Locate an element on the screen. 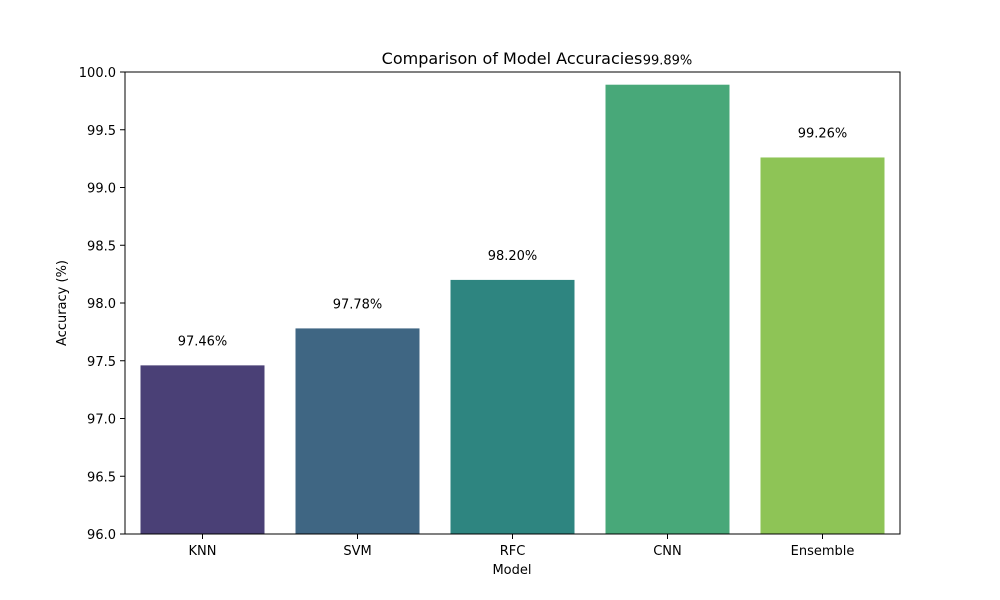 The image size is (1000, 600). y-tick-label: 100.0 is located at coordinates (97, 73).